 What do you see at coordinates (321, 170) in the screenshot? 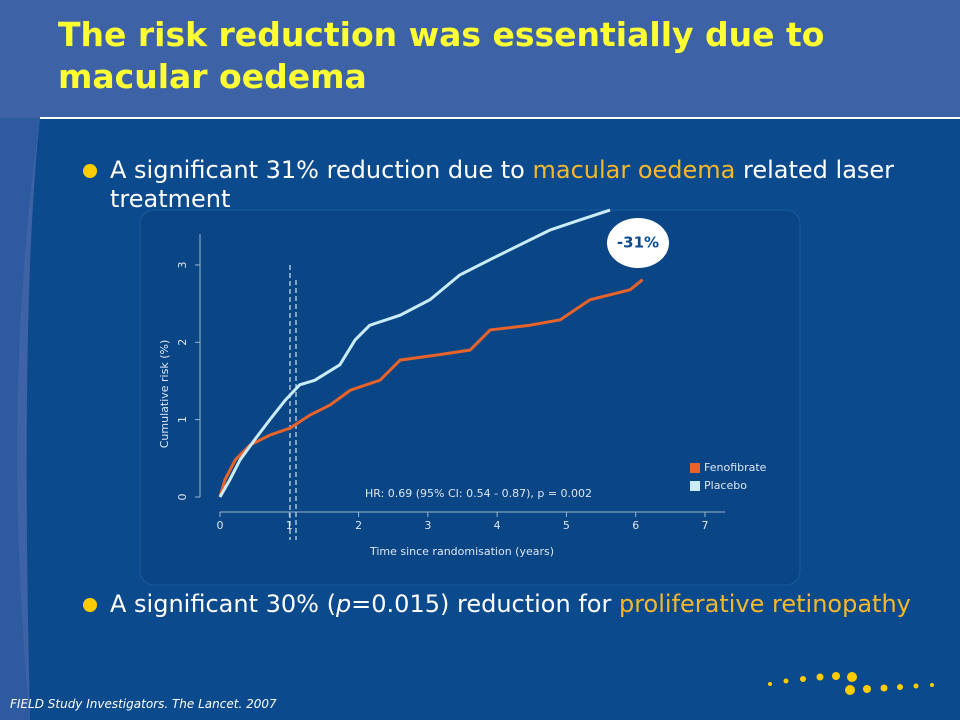
I see `bullet-text: A significant 31% reduction due to` at bounding box center [321, 170].